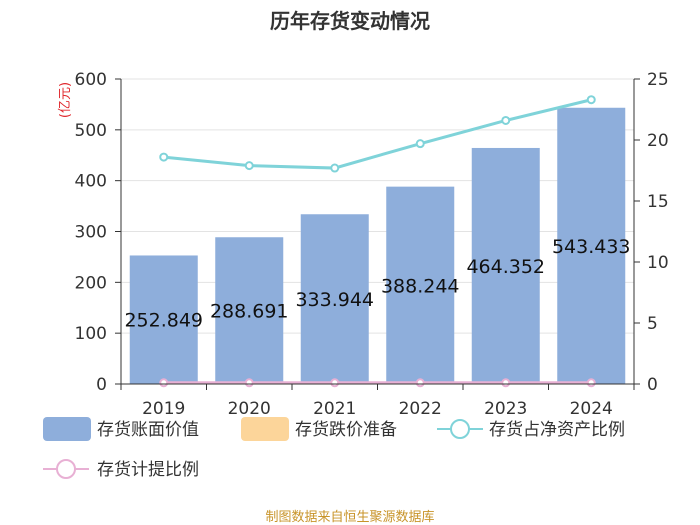 This screenshot has height=525, width=700. I want to click on left-axis-tick-label: 500, so click(91, 131).